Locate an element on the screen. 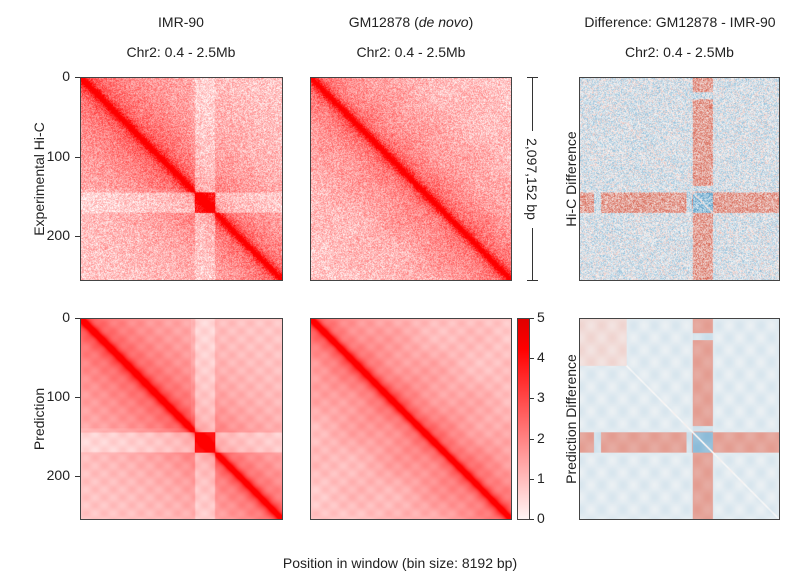 The height and width of the screenshot is (585, 797). heatmap-gm12878-experimental is located at coordinates (411, 179).